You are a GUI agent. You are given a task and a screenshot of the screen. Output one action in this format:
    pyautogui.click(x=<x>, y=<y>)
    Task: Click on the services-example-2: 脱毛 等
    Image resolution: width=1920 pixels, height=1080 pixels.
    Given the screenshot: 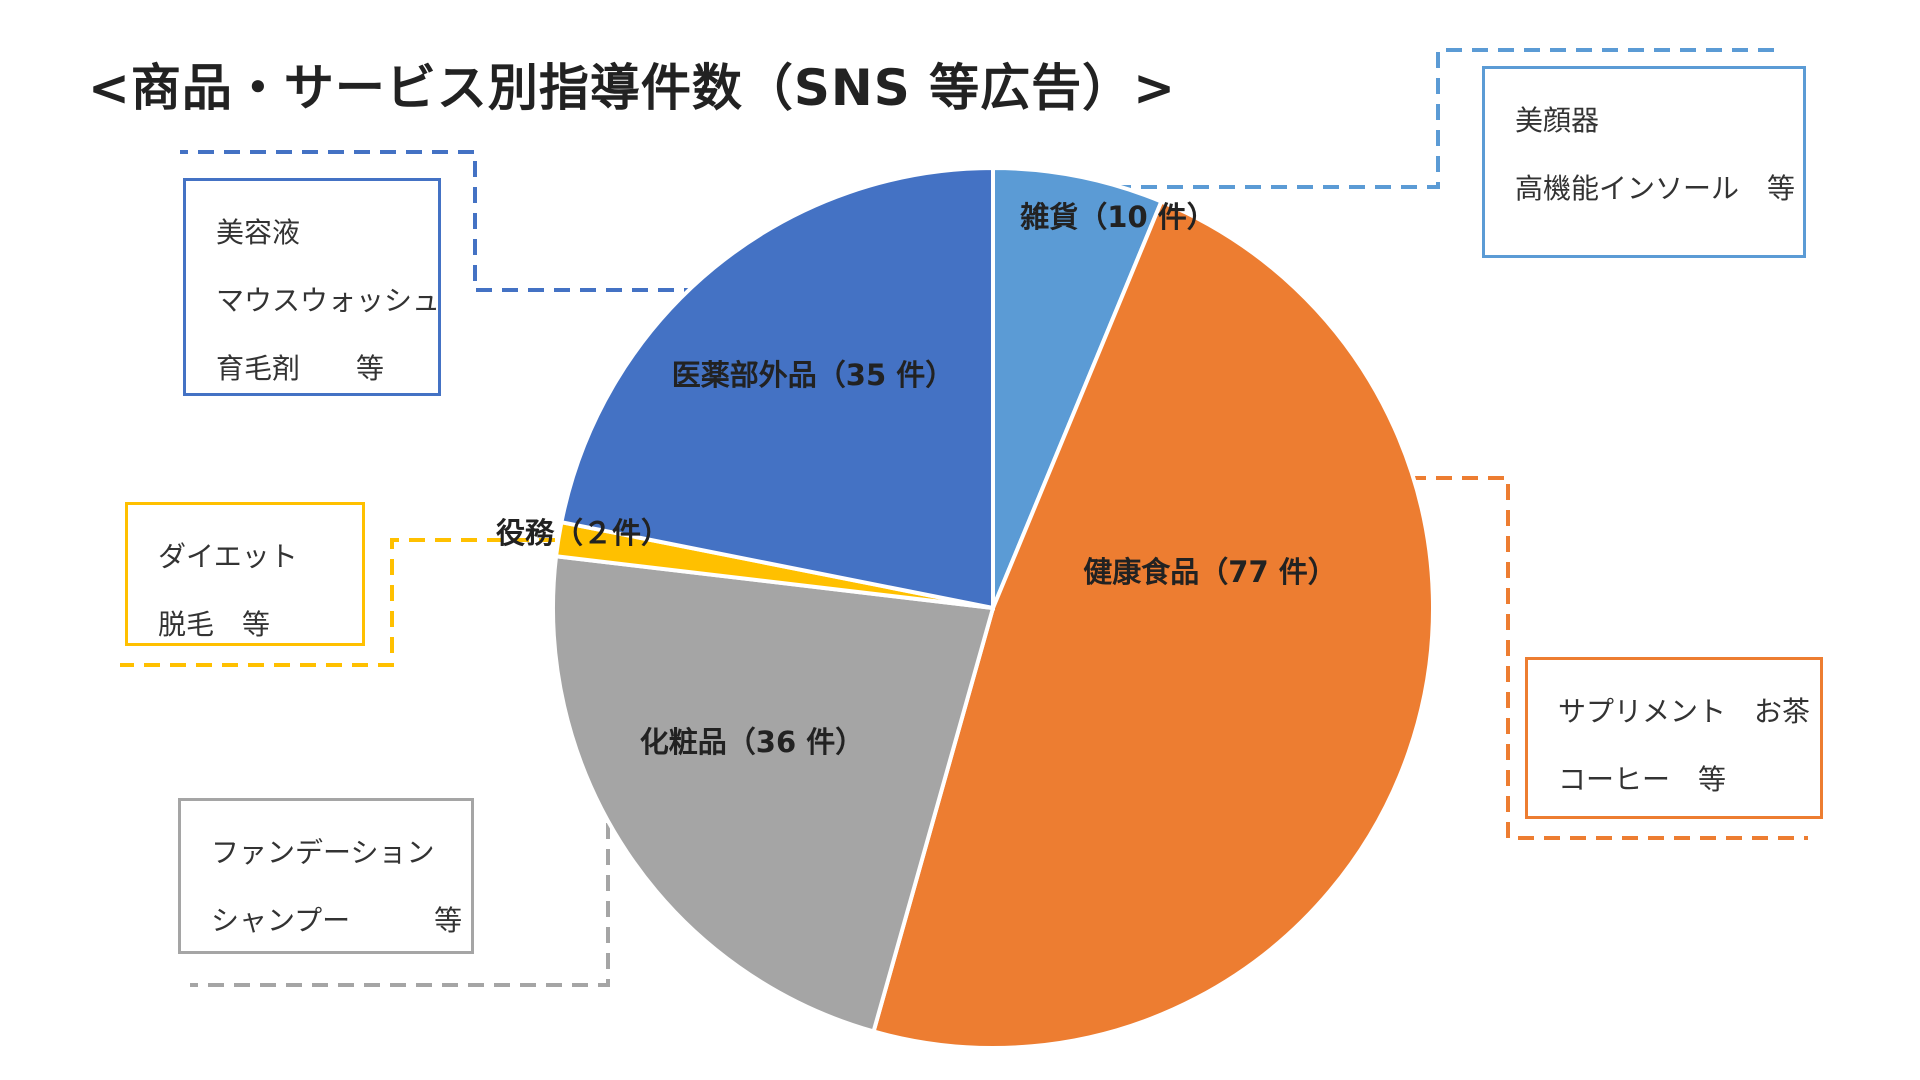 What is the action you would take?
    pyautogui.click(x=214, y=624)
    